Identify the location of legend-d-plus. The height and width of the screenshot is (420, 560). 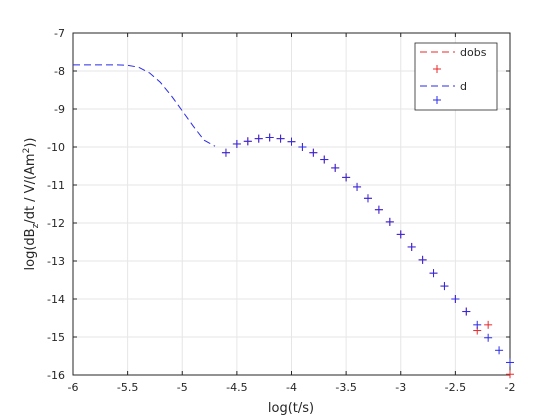
(437, 100).